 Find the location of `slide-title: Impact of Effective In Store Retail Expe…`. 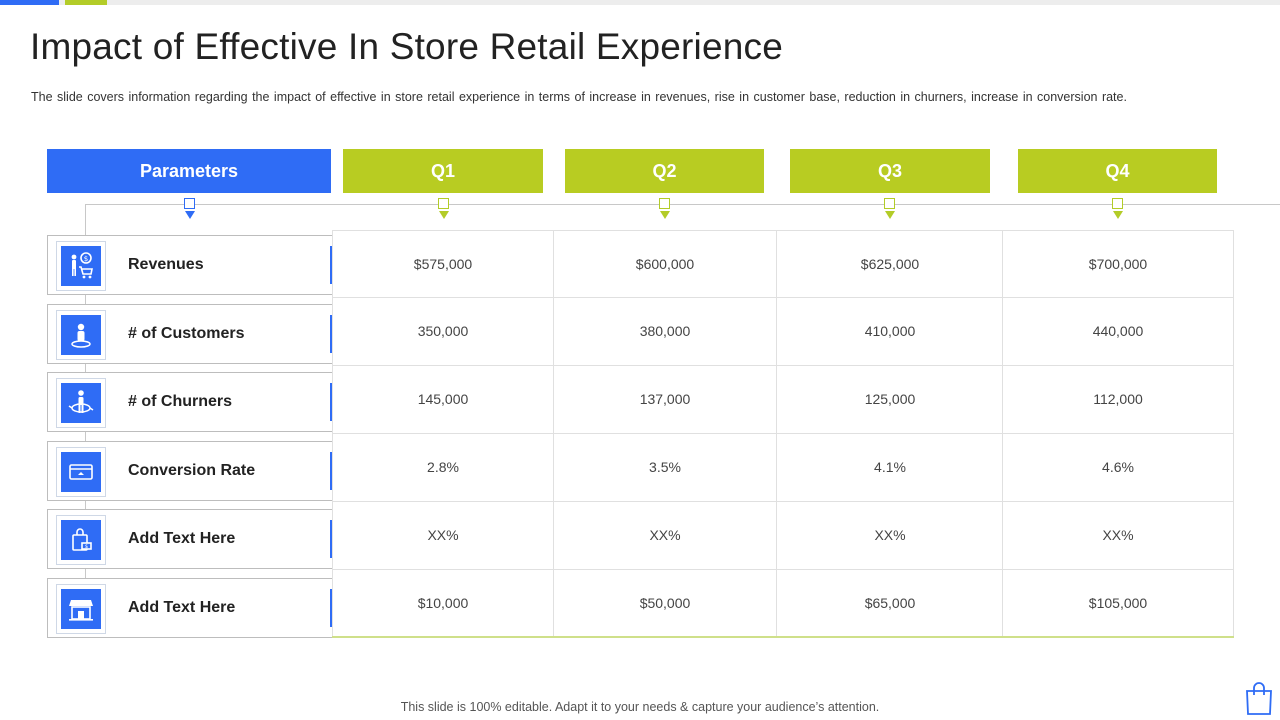

slide-title: Impact of Effective In Store Retail Expe… is located at coordinates (406, 46).